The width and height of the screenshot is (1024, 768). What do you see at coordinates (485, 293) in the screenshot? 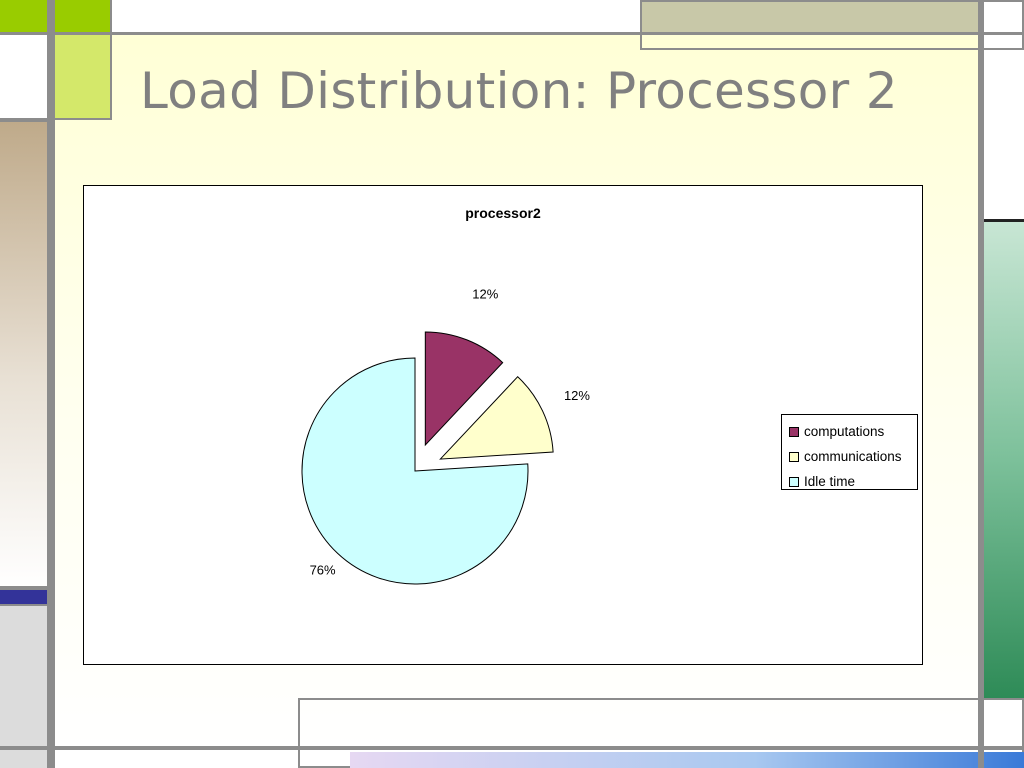
I see `data-label-computations: 12%` at bounding box center [485, 293].